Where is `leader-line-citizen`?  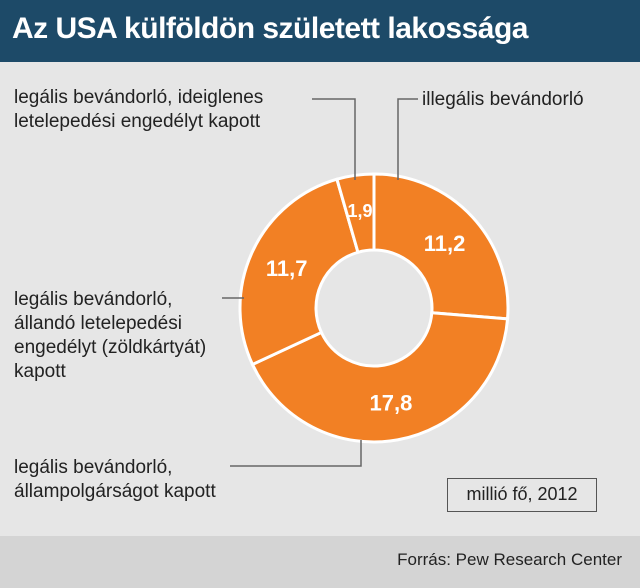 leader-line-citizen is located at coordinates (296, 453).